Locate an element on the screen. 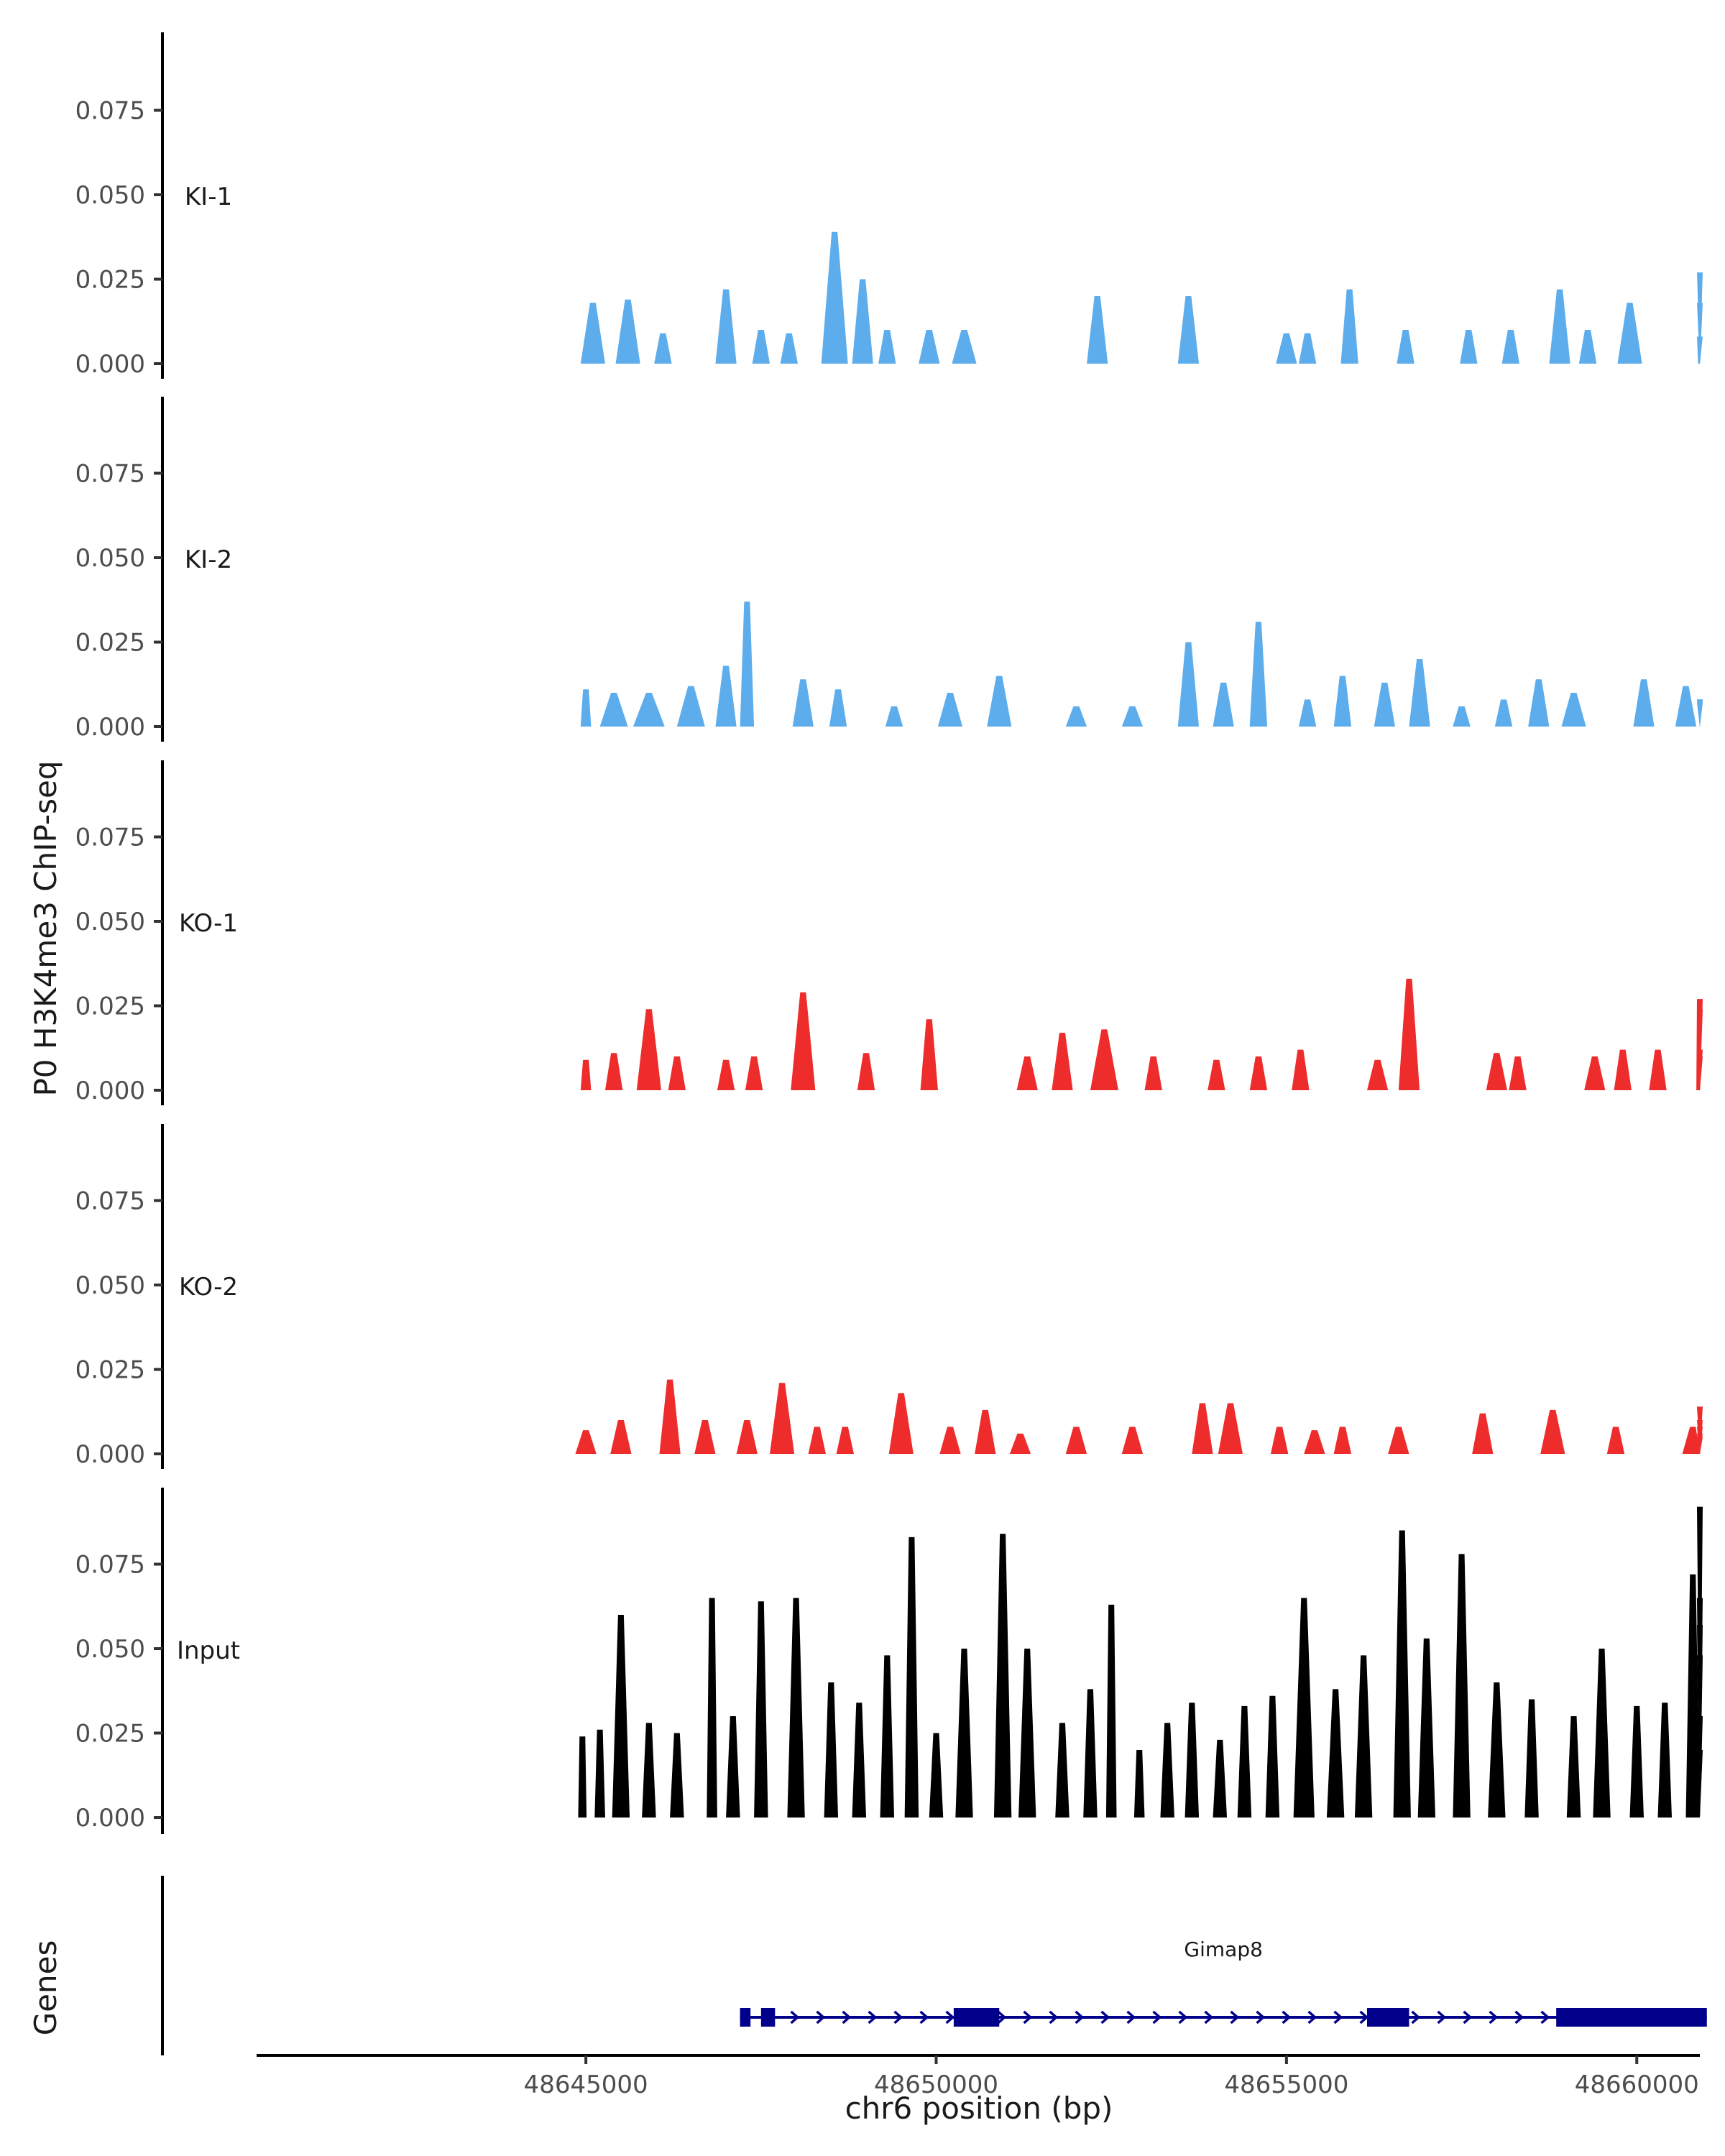 The height and width of the screenshot is (2156, 1725). x-tick-label: 48645000 is located at coordinates (586, 2084).